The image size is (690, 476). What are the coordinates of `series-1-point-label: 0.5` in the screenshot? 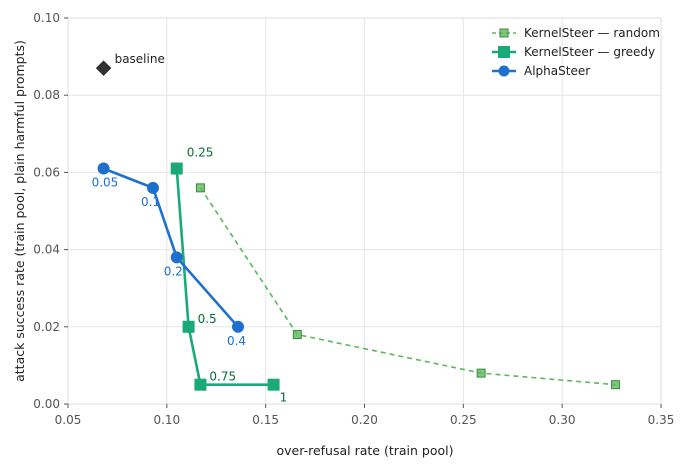 It's located at (207, 319).